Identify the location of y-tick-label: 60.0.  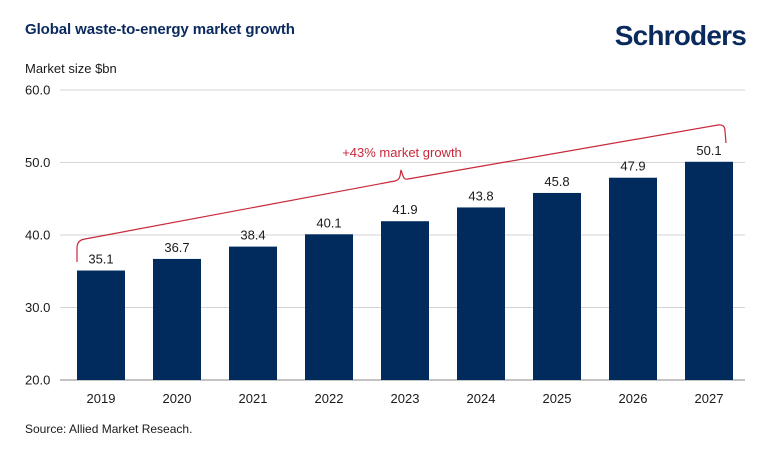
(37, 90).